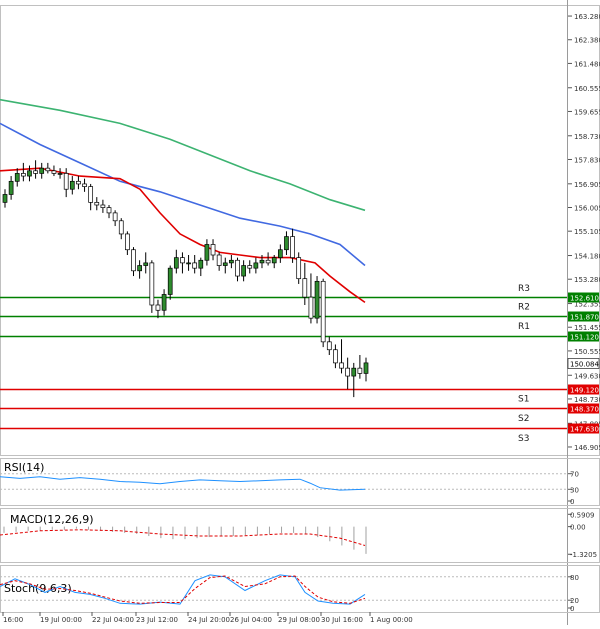 Image resolution: width=600 pixels, height=629 pixels. I want to click on pane-tick-label: 20, so click(574, 601).